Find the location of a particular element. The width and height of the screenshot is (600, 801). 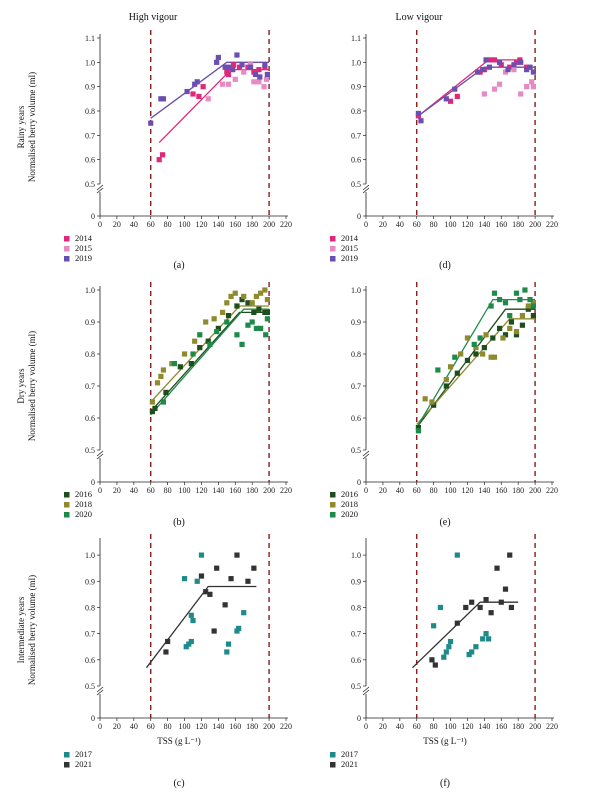

panel-label: (a) is located at coordinates (178, 265).